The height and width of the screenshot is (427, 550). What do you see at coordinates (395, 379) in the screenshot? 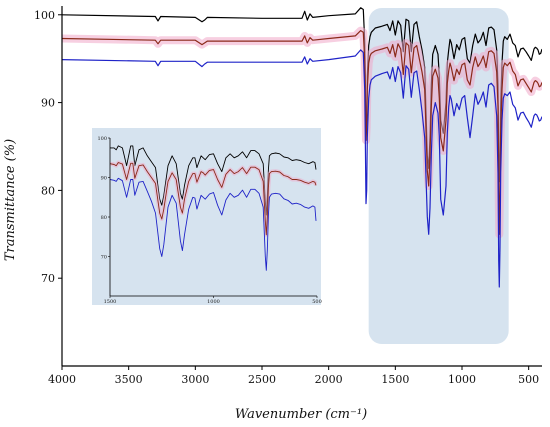
I see `x-tick-label: 1500` at bounding box center [395, 379].